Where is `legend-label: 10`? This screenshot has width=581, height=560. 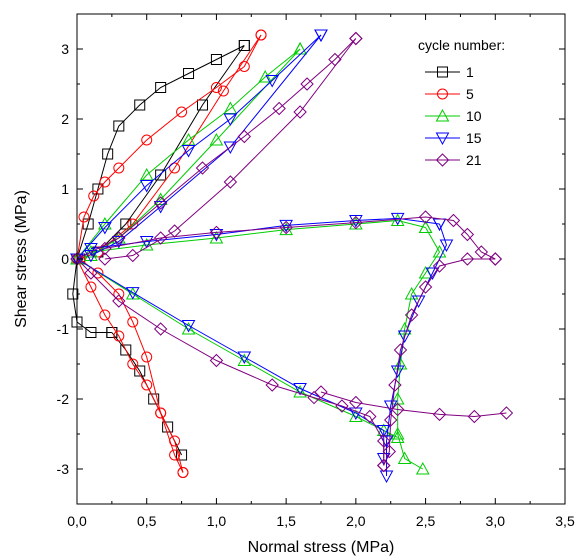 legend-label: 10 is located at coordinates (474, 116).